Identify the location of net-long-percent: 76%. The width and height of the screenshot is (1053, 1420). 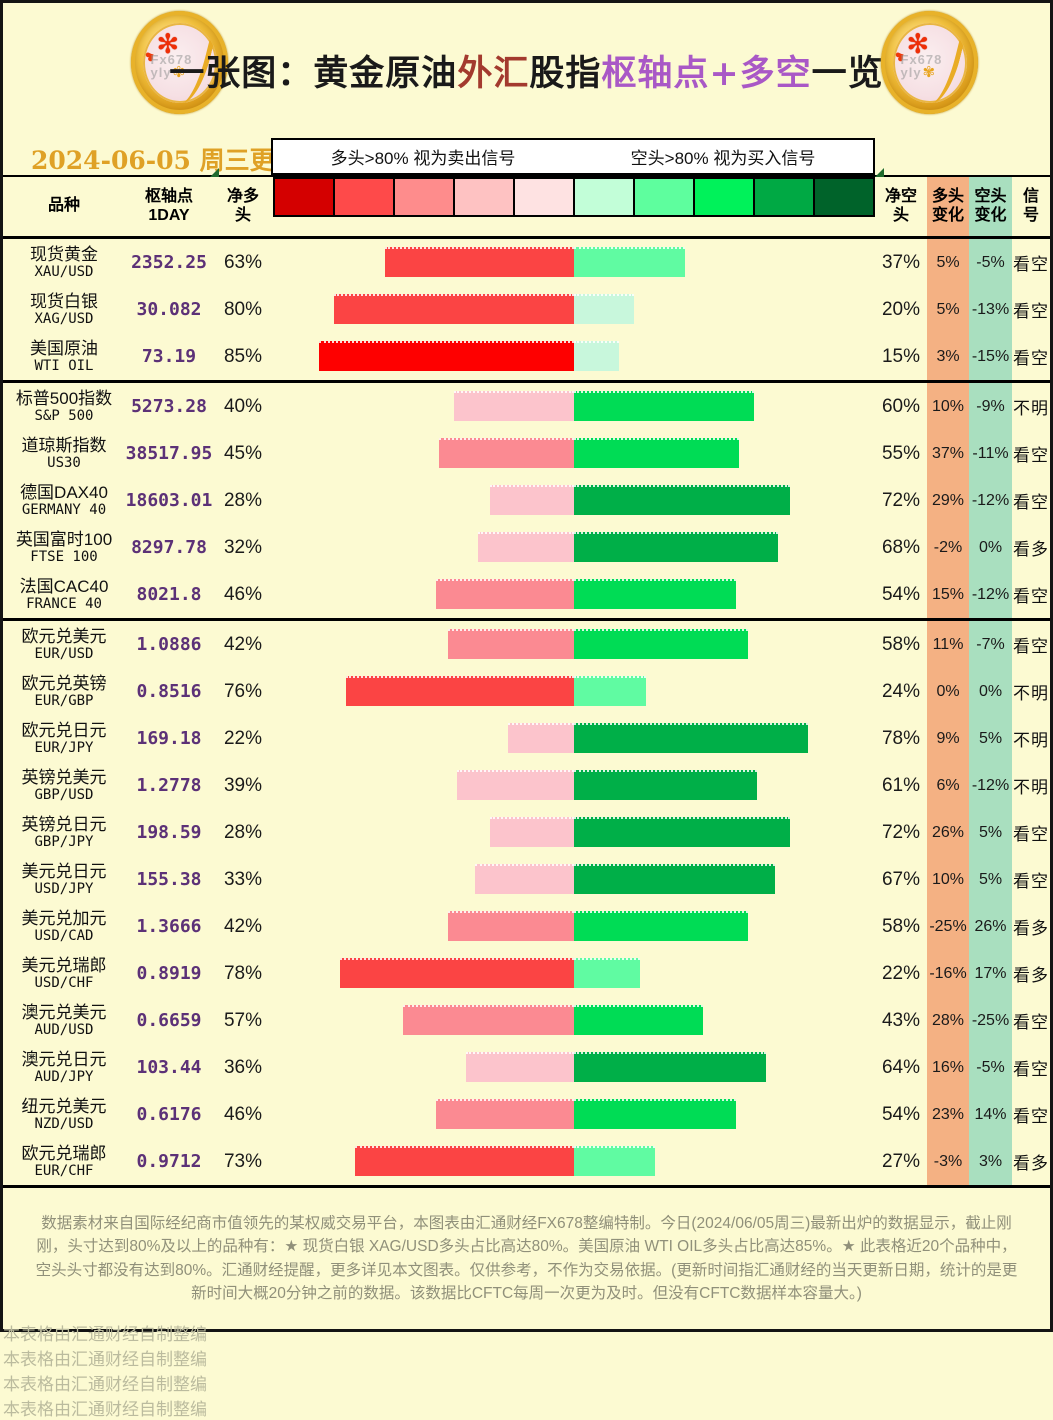
(243, 691).